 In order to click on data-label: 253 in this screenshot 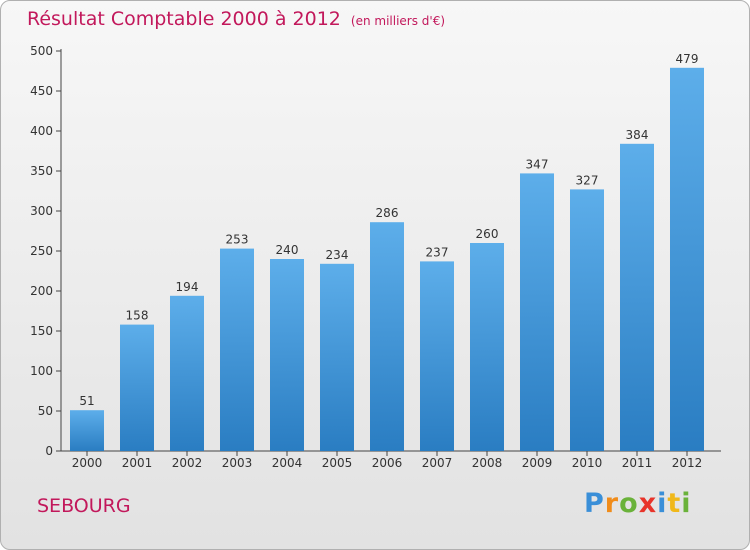, I will do `click(237, 240)`.